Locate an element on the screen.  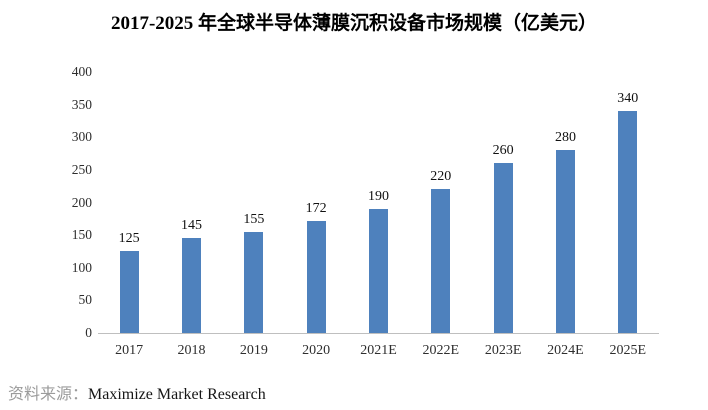
bar-value-label: 220 is located at coordinates (441, 177).